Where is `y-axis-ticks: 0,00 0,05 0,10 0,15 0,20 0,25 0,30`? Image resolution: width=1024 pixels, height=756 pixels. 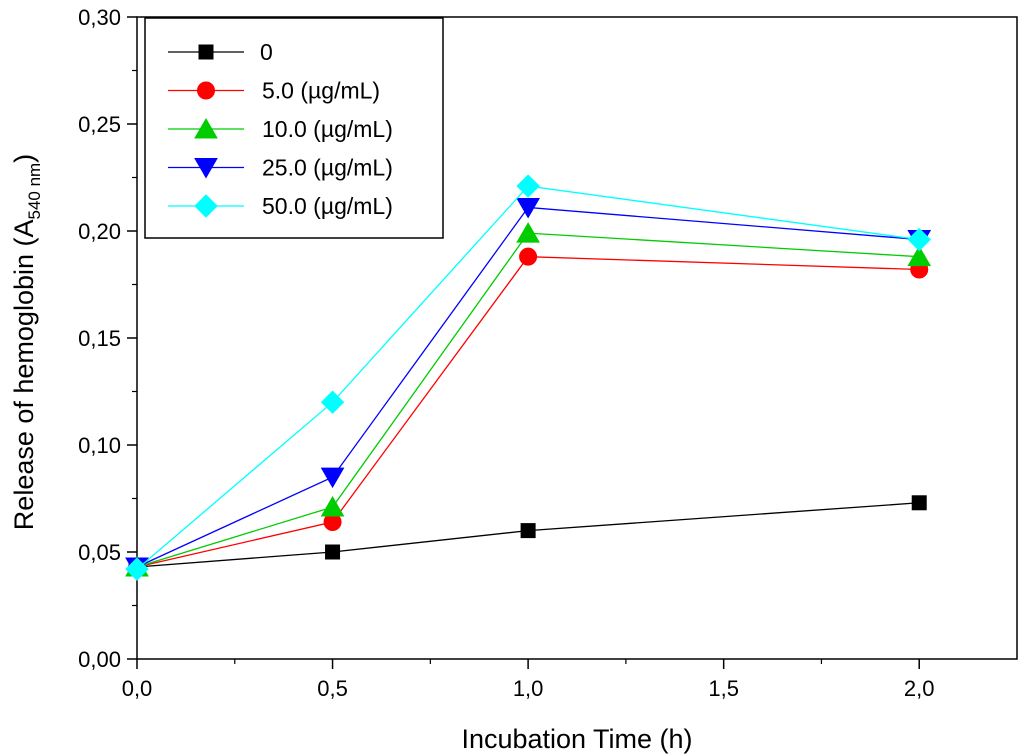
y-axis-ticks: 0,00 0,05 0,10 0,15 0,20 0,25 0,30 is located at coordinates (107, 338).